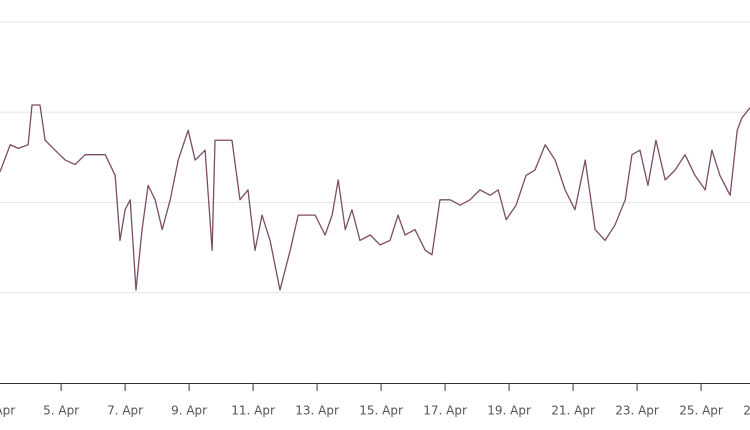 The width and height of the screenshot is (750, 430). Describe the element at coordinates (317, 411) in the screenshot. I see `x-tick-label: 13. Apr` at that location.